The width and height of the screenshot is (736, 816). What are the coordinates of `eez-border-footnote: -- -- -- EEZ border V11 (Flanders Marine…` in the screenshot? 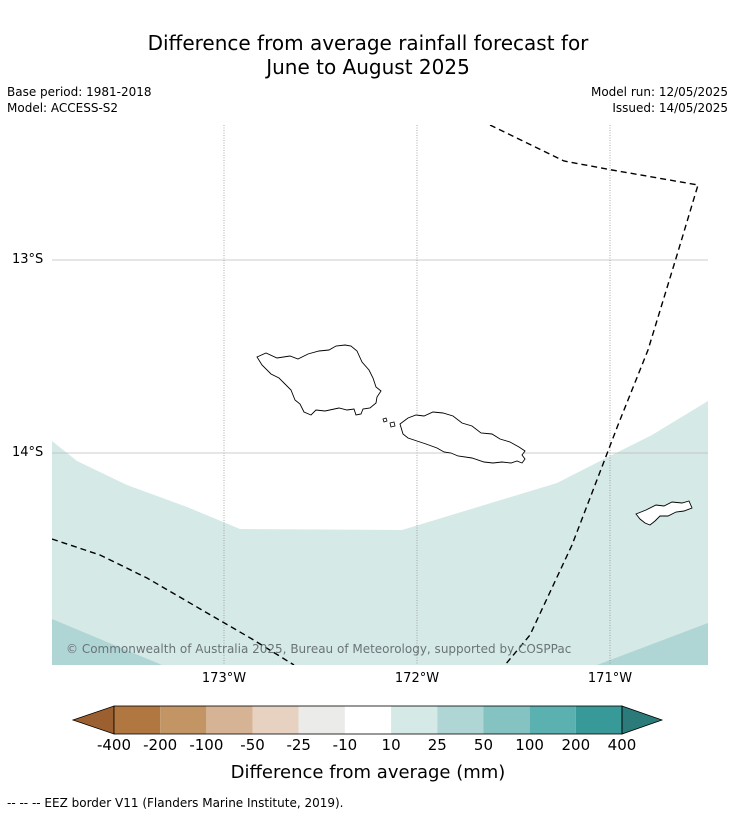 It's located at (175, 803).